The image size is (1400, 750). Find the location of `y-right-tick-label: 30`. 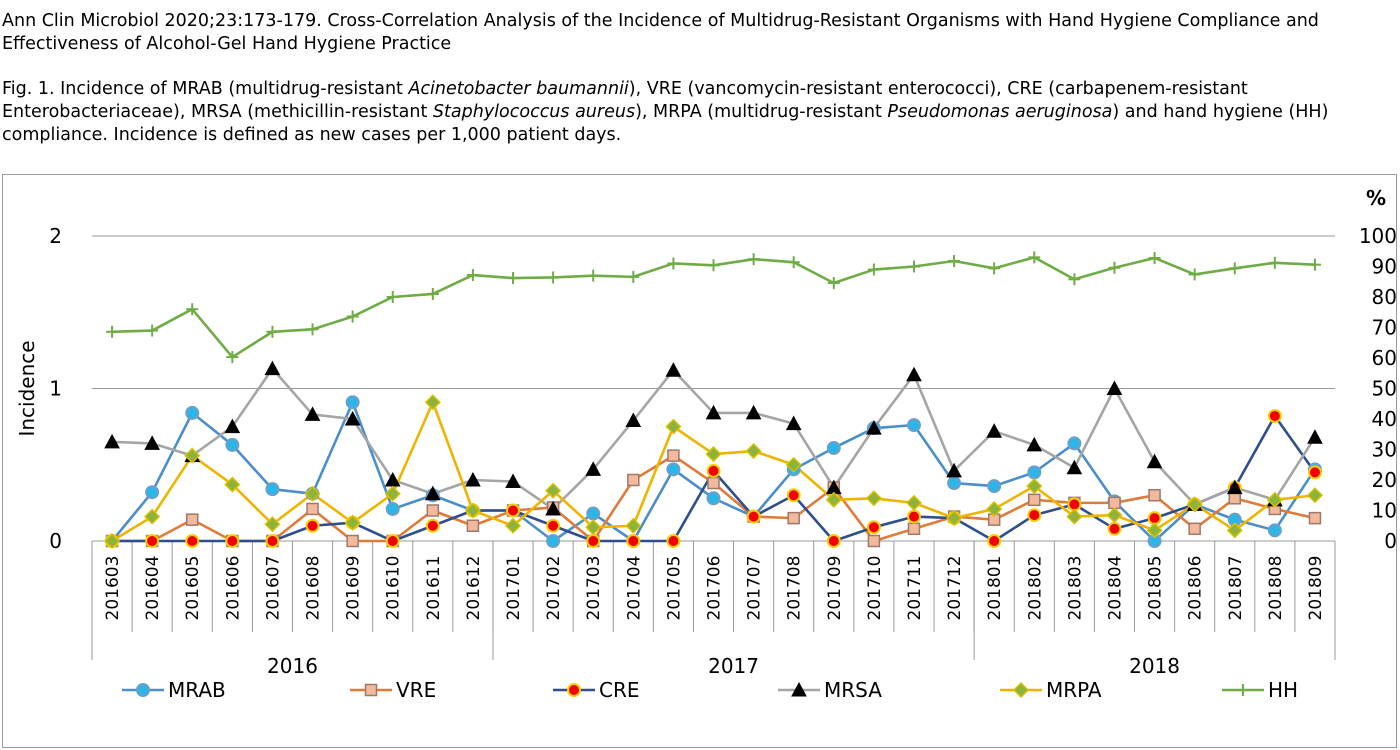

y-right-tick-label: 30 is located at coordinates (1384, 450).